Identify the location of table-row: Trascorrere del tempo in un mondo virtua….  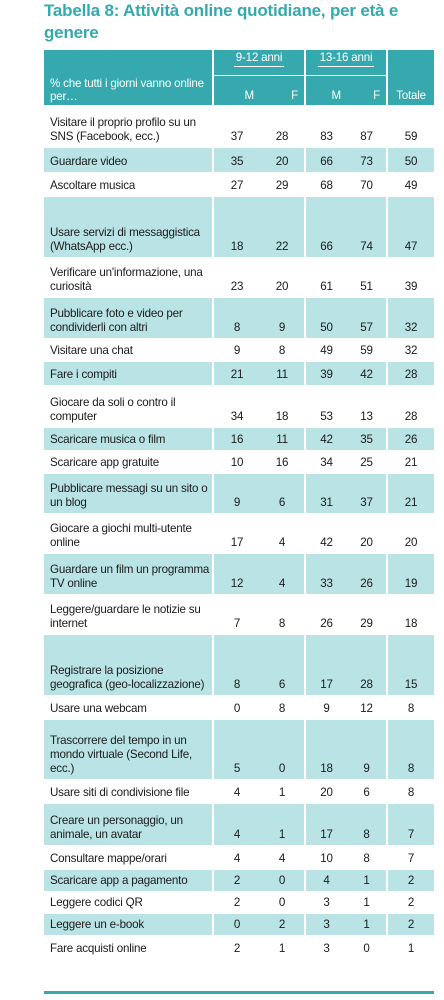
(239, 750).